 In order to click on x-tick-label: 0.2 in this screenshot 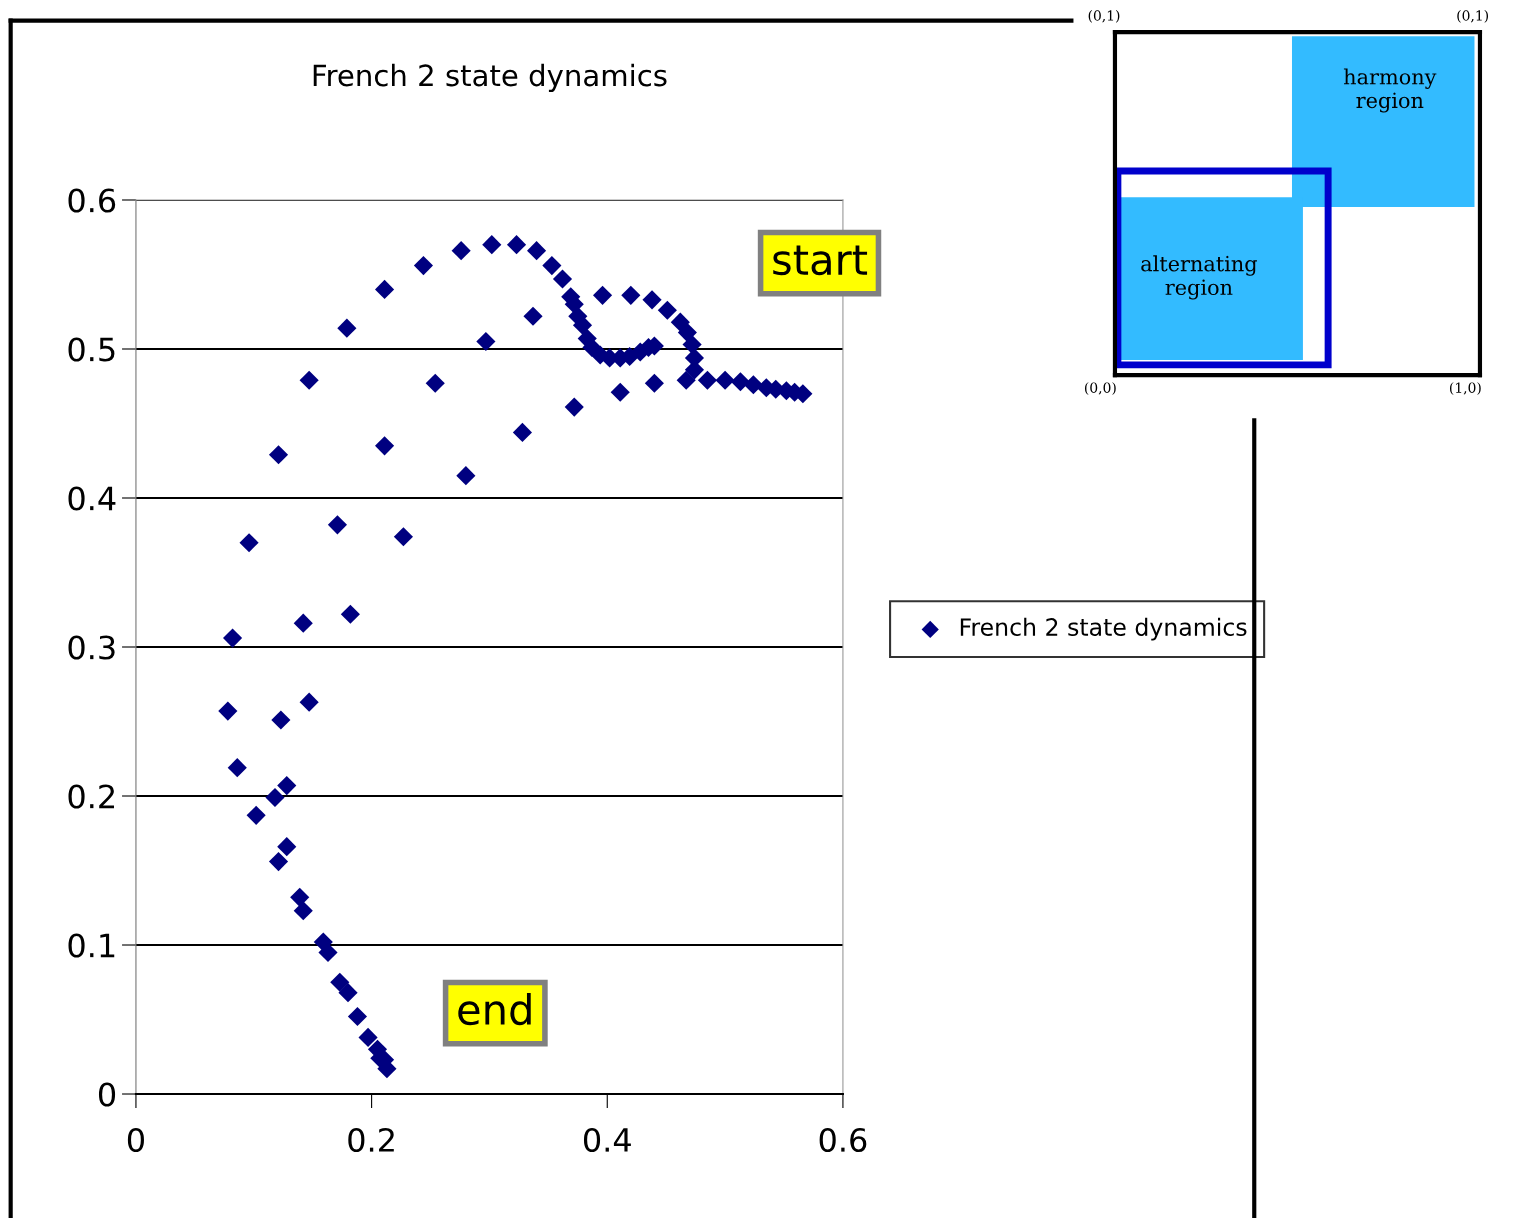, I will do `click(371, 1140)`.